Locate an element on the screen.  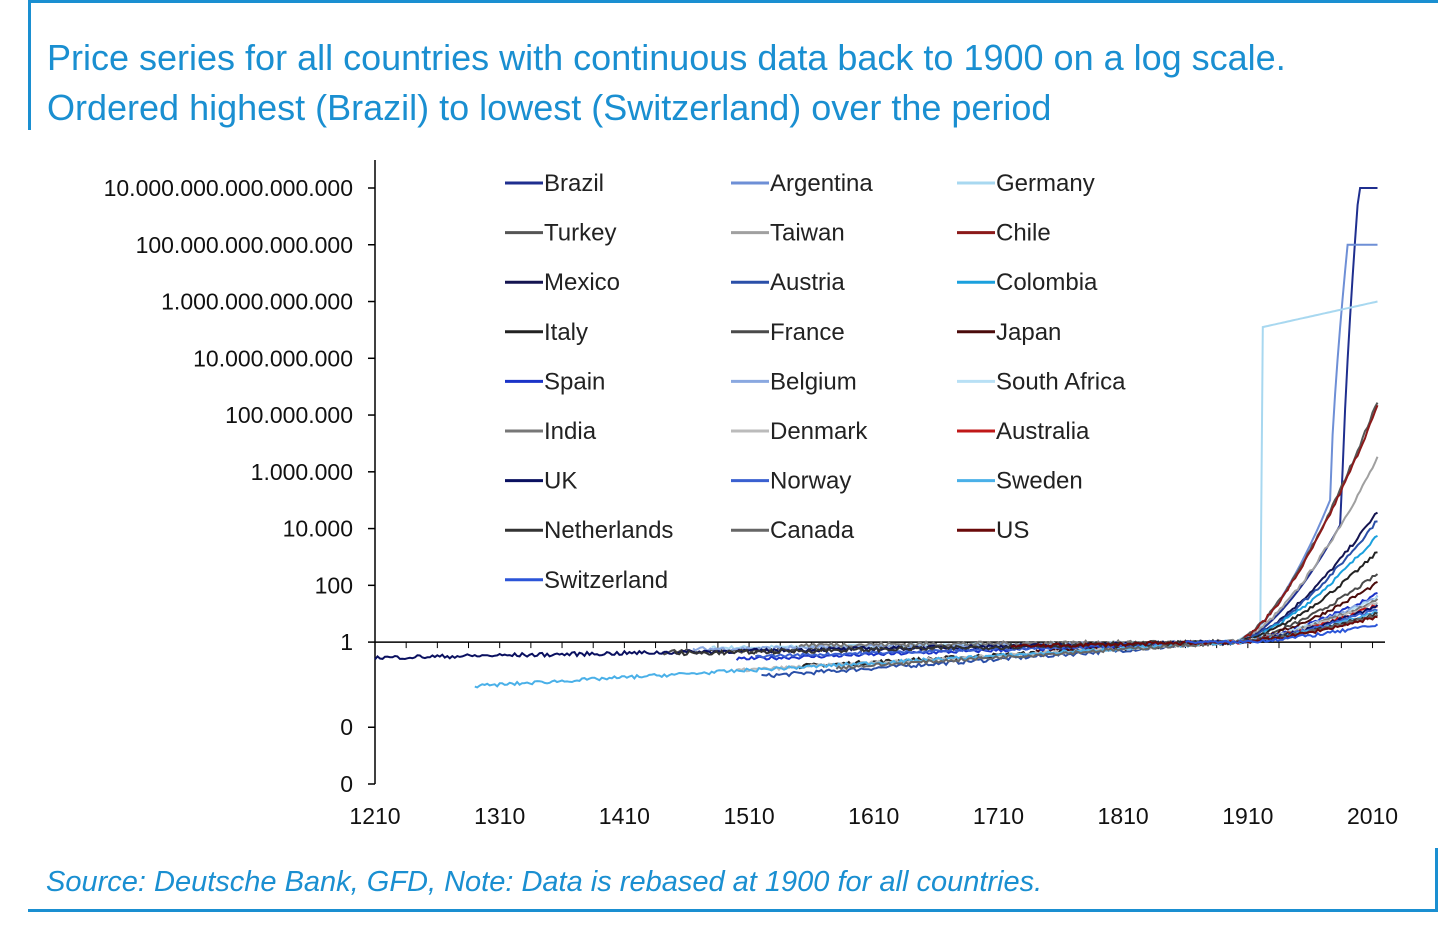
x-tick-label: 1810 is located at coordinates (1123, 816).